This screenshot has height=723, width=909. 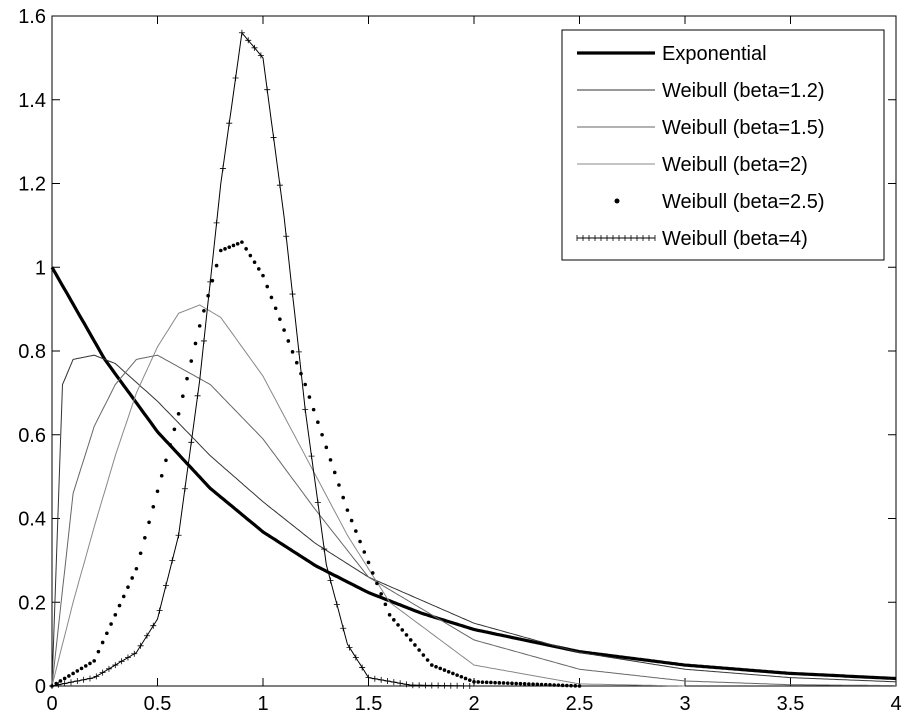 I want to click on x-tick-label: 2.5, so click(x=580, y=704).